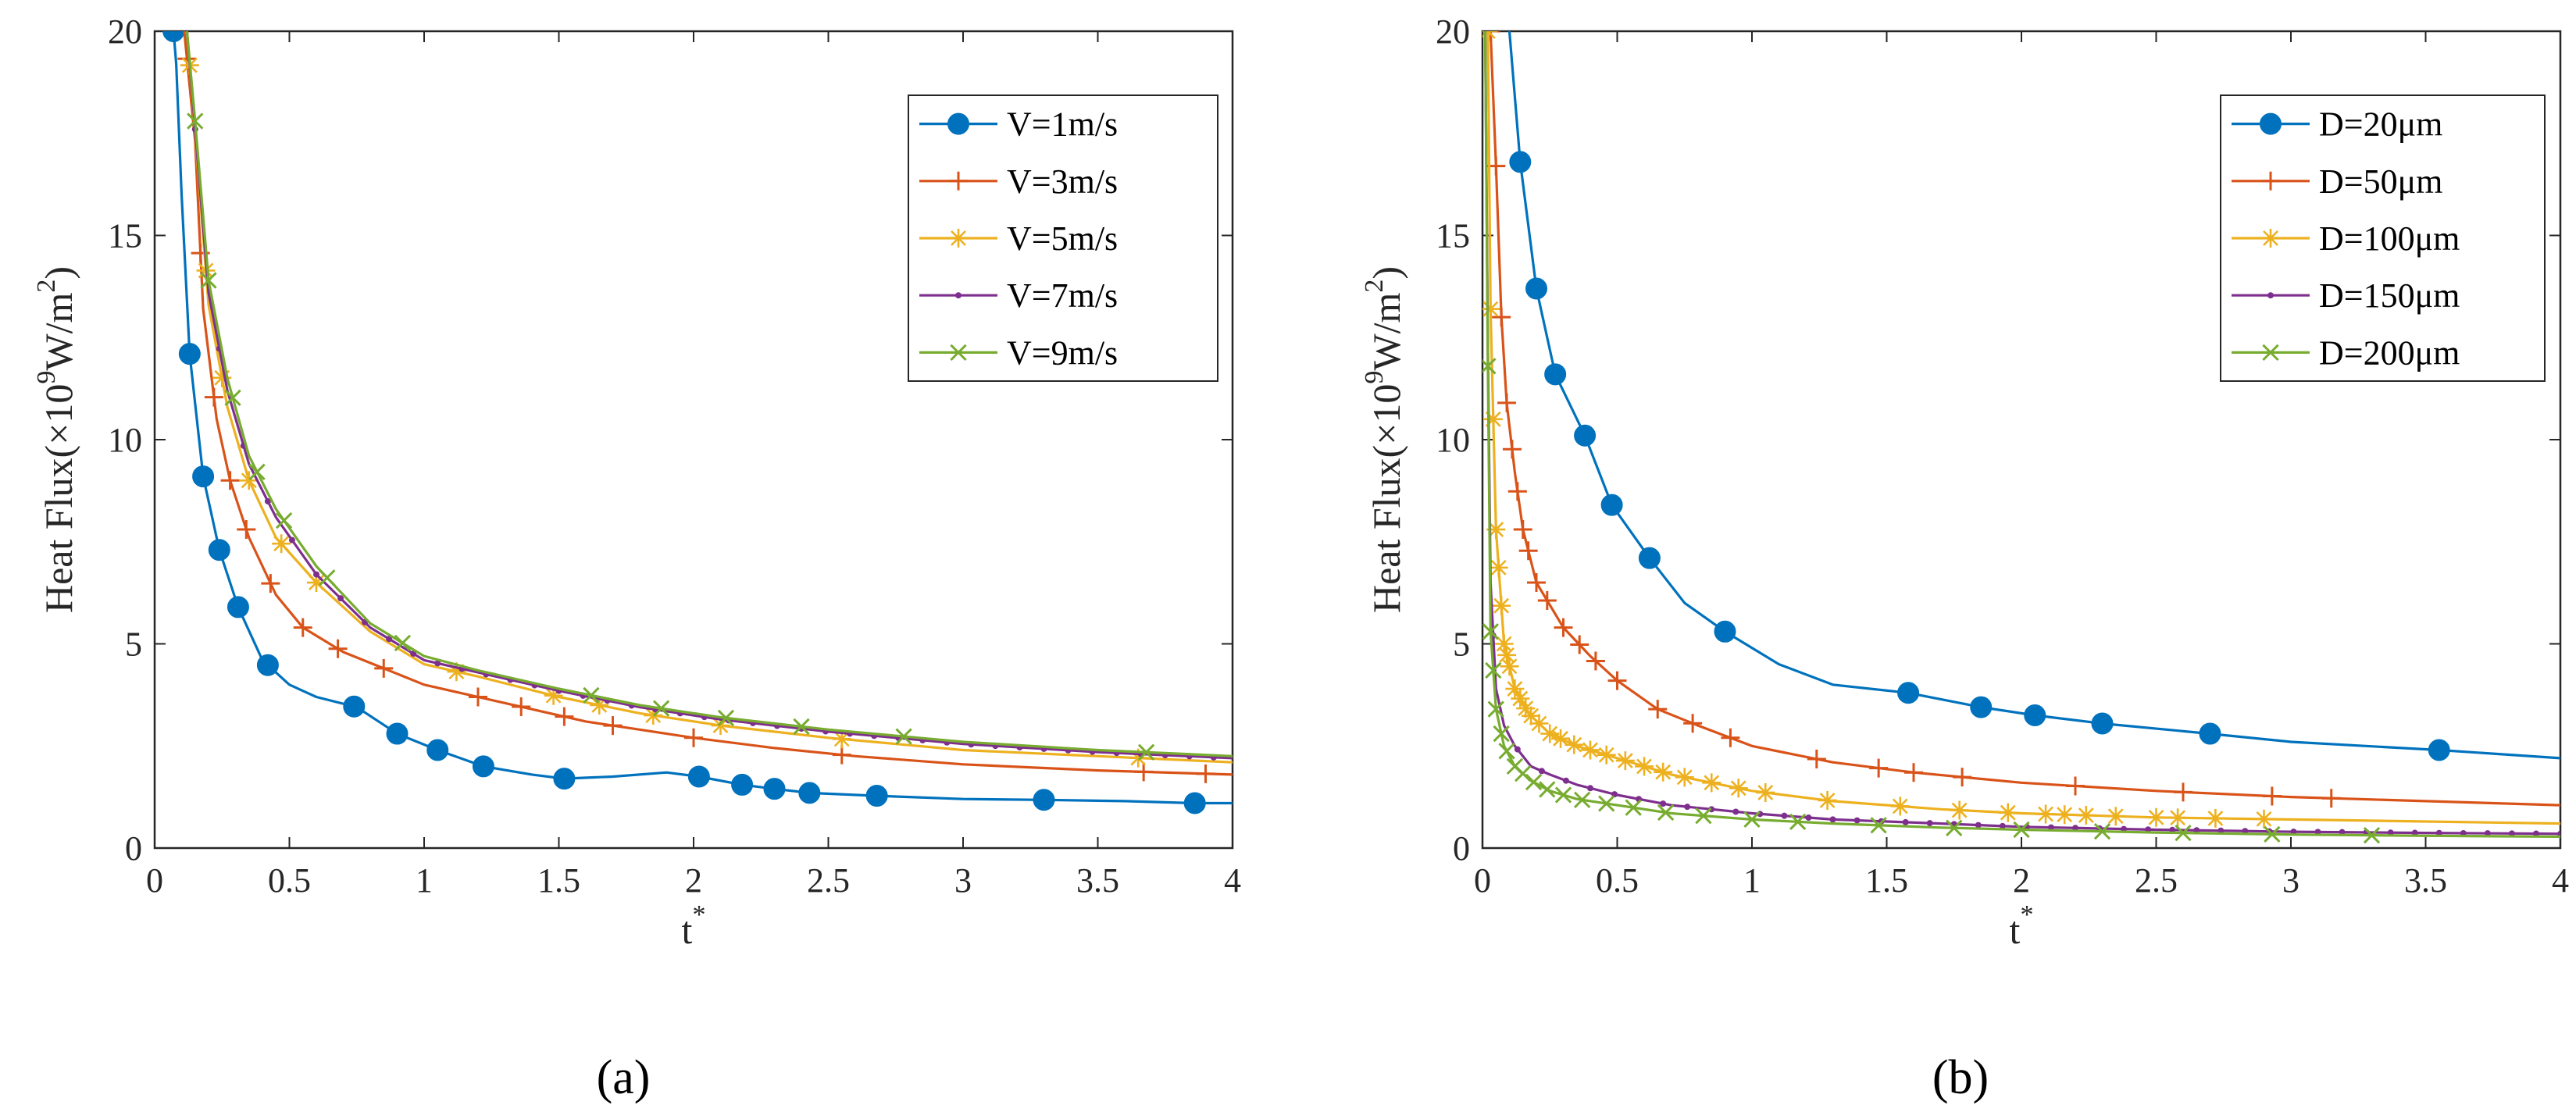  Describe the element at coordinates (1461, 849) in the screenshot. I see `y-tick-label: 0` at that location.